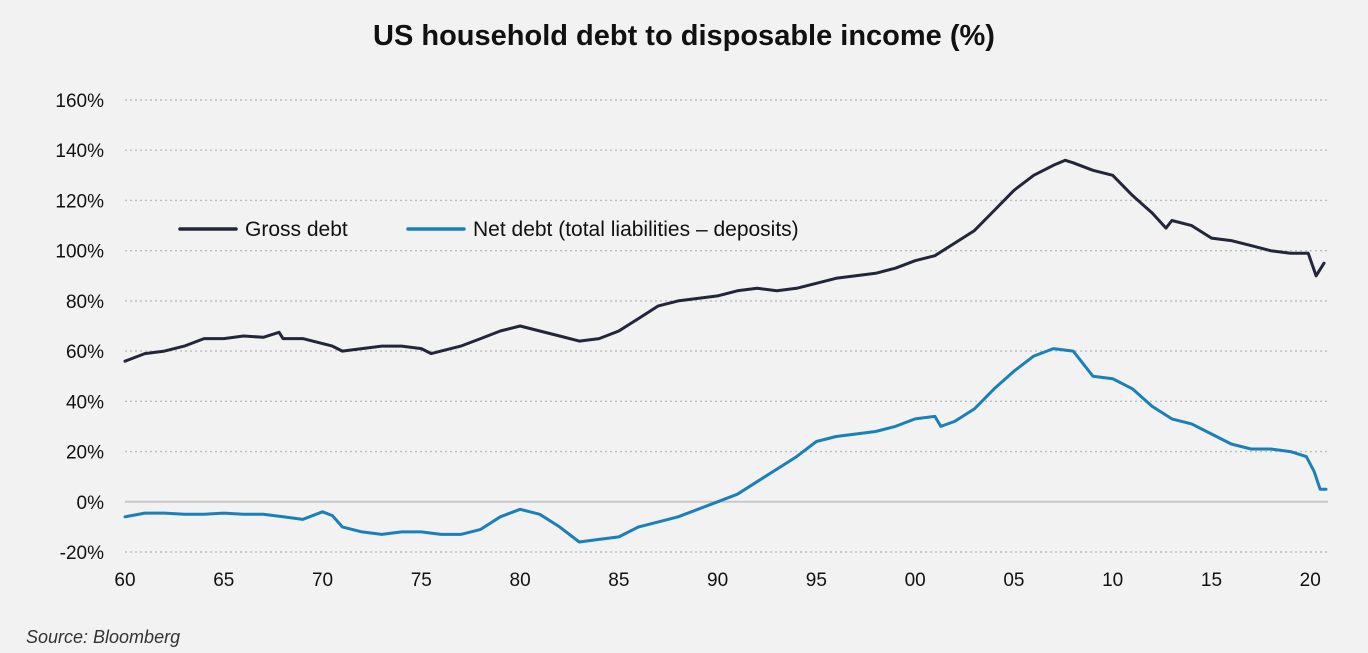  Describe the element at coordinates (1112, 580) in the screenshot. I see `x-tick-label: 10` at that location.